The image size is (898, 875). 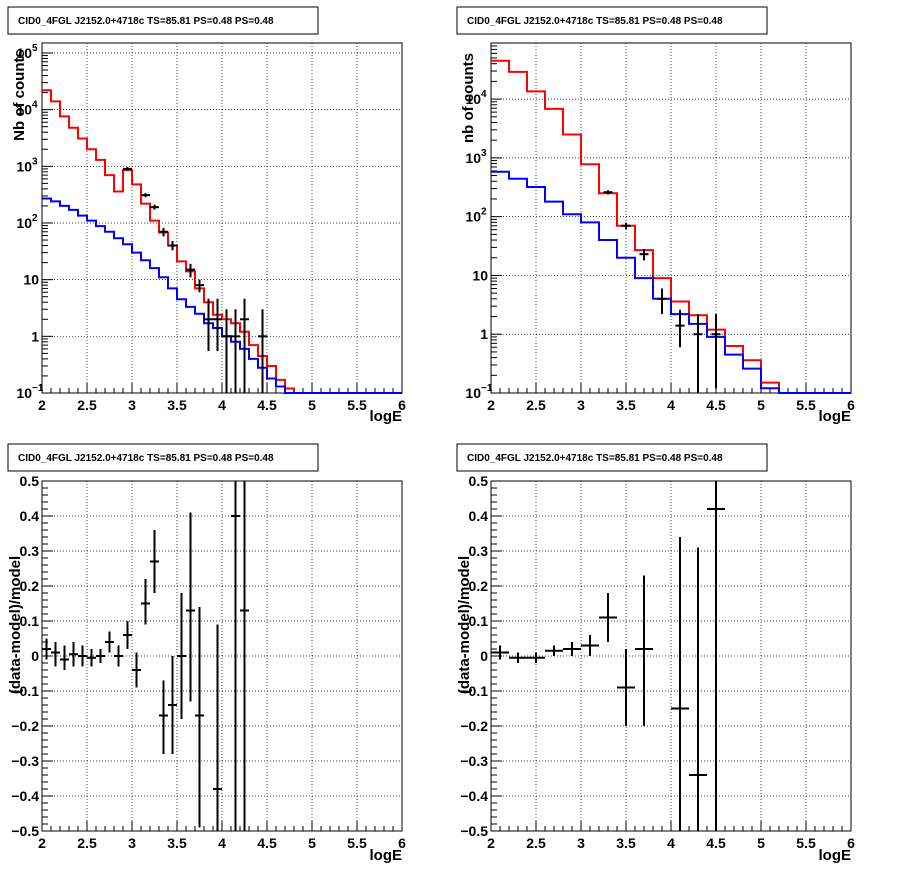 What do you see at coordinates (25, 691) in the screenshot?
I see `y-tick-label: −0.1` at bounding box center [25, 691].